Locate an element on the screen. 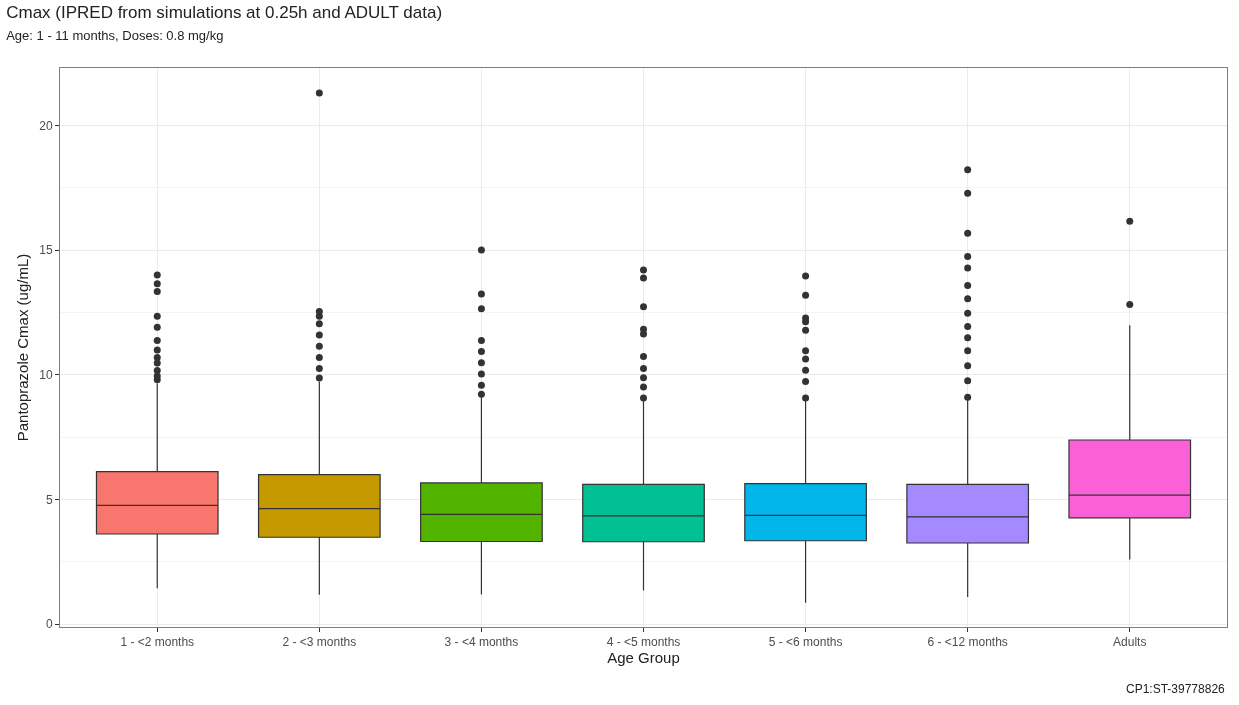 The image size is (1239, 705). x-tick-label: 4 - <5 months is located at coordinates (643, 642).